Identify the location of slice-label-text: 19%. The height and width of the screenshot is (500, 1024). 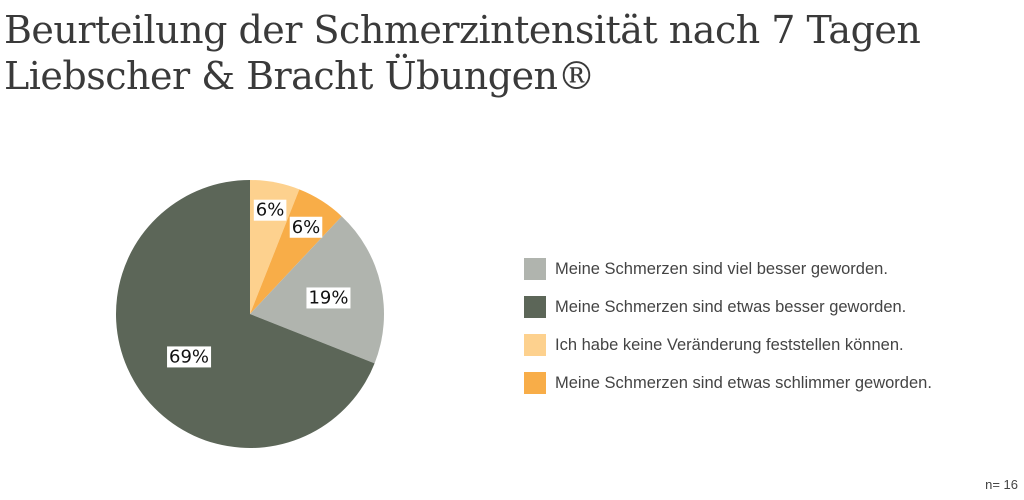
(328, 297).